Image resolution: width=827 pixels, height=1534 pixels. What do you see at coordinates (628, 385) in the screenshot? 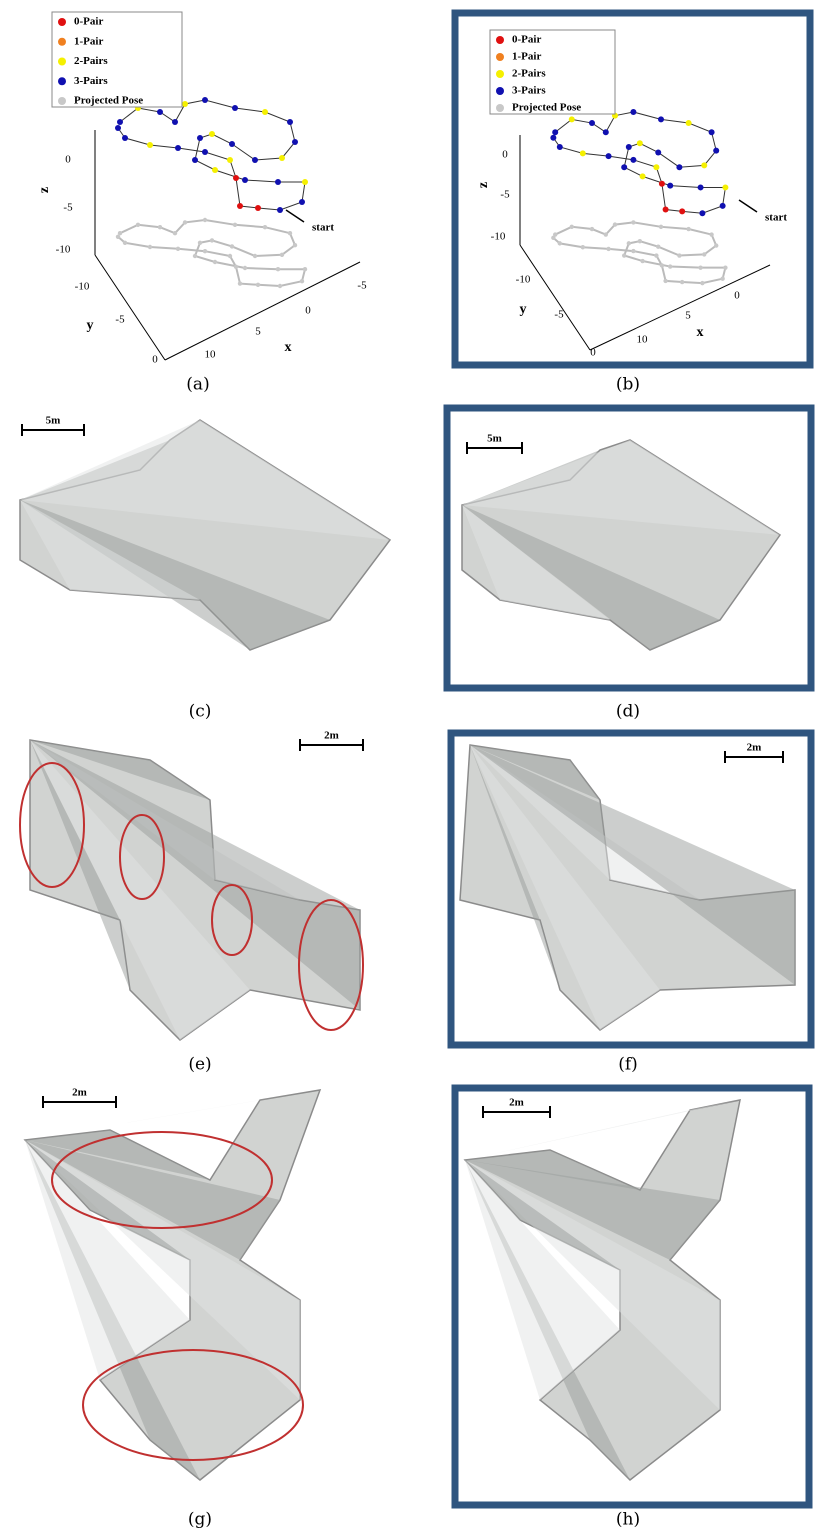
I see `panel-caption: (b)` at bounding box center [628, 385].